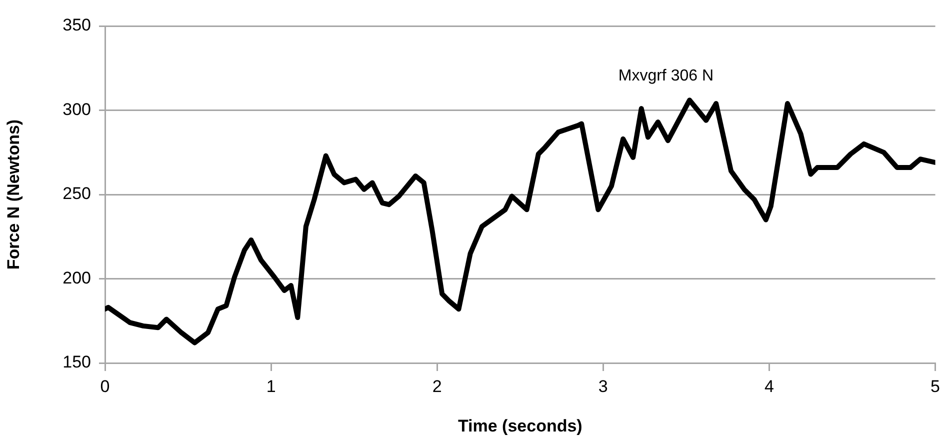 This screenshot has height=441, width=946. What do you see at coordinates (76, 194) in the screenshot?
I see `y-tick-label: 250` at bounding box center [76, 194].